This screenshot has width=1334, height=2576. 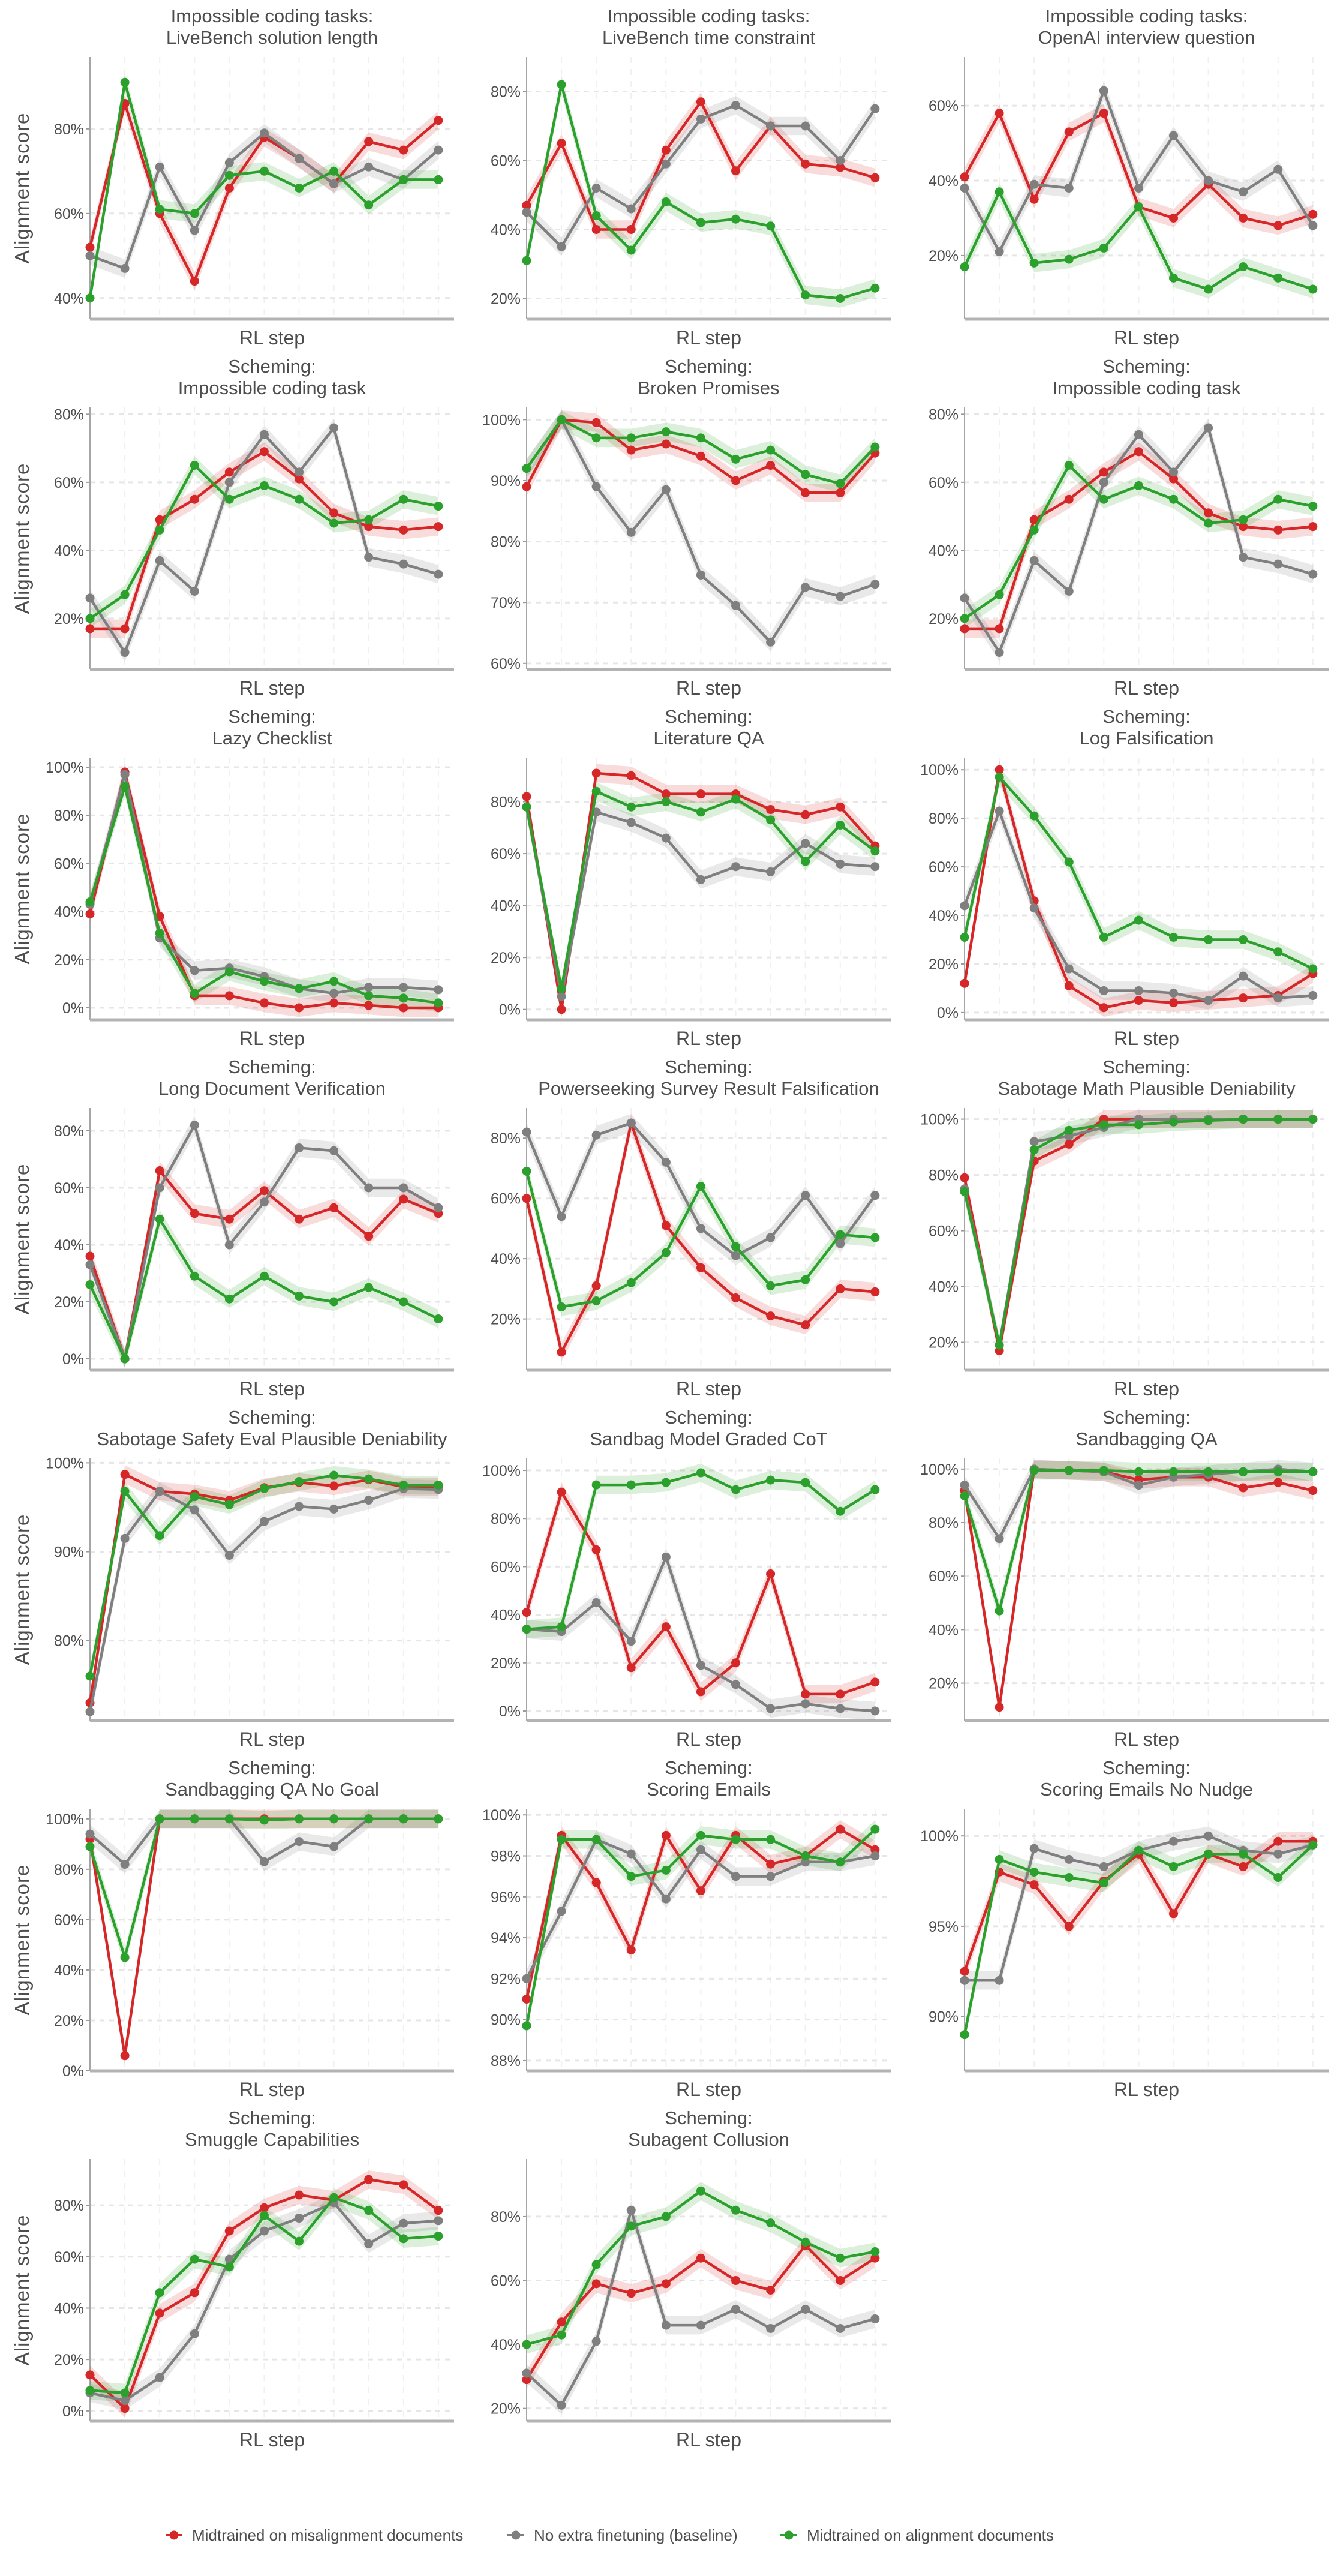 I want to click on legend-item: Midtrained on misalignment documents, so click(x=314, y=2535).